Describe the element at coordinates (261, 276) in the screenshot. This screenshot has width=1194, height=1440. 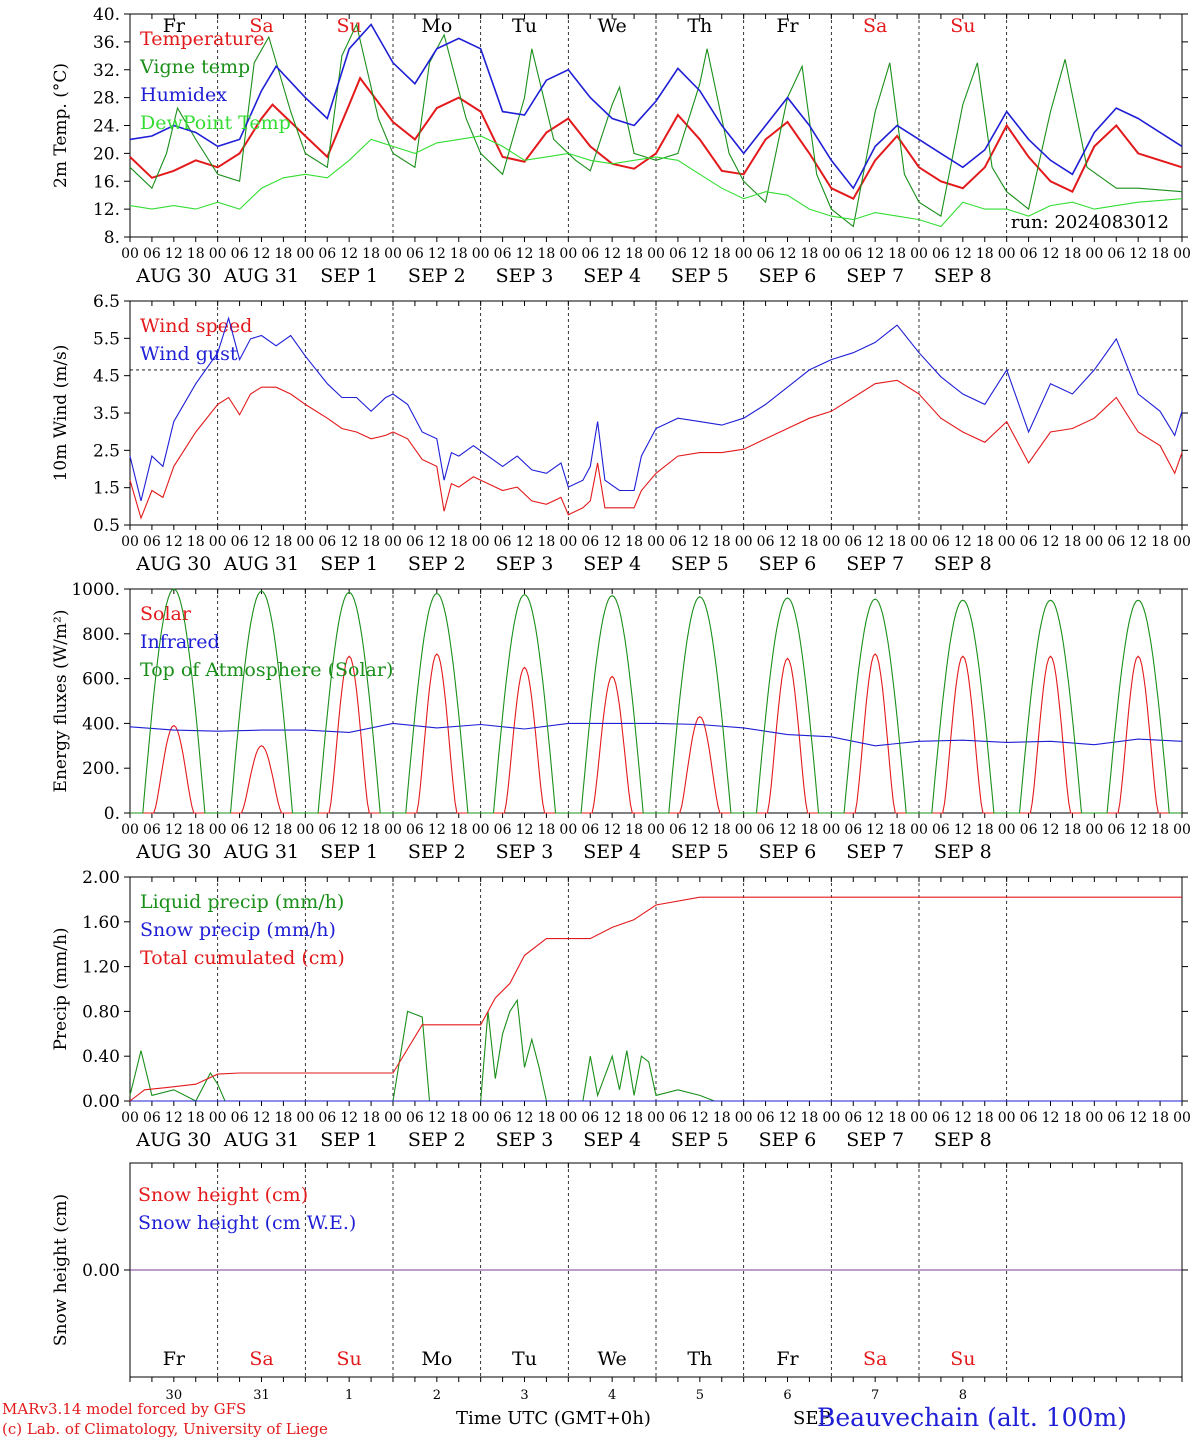
I see `x-date-label: AUG 31` at that location.